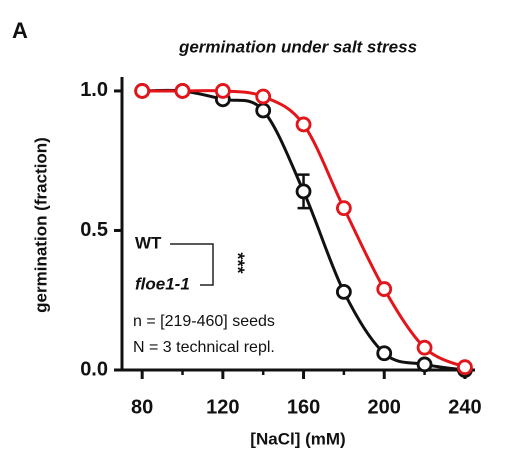  What do you see at coordinates (204, 321) in the screenshot?
I see `annotation: n = [219-460] seeds` at bounding box center [204, 321].